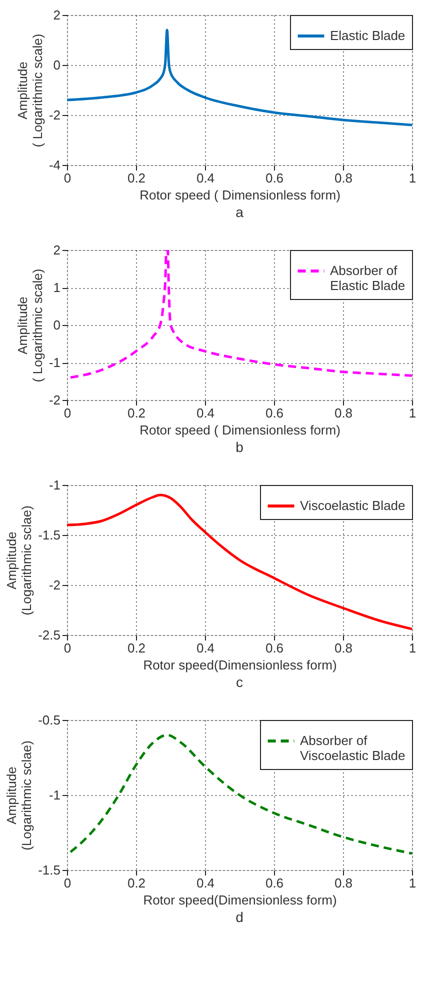 The width and height of the screenshot is (443, 985). I want to click on y-tick-label: 1, so click(56, 287).